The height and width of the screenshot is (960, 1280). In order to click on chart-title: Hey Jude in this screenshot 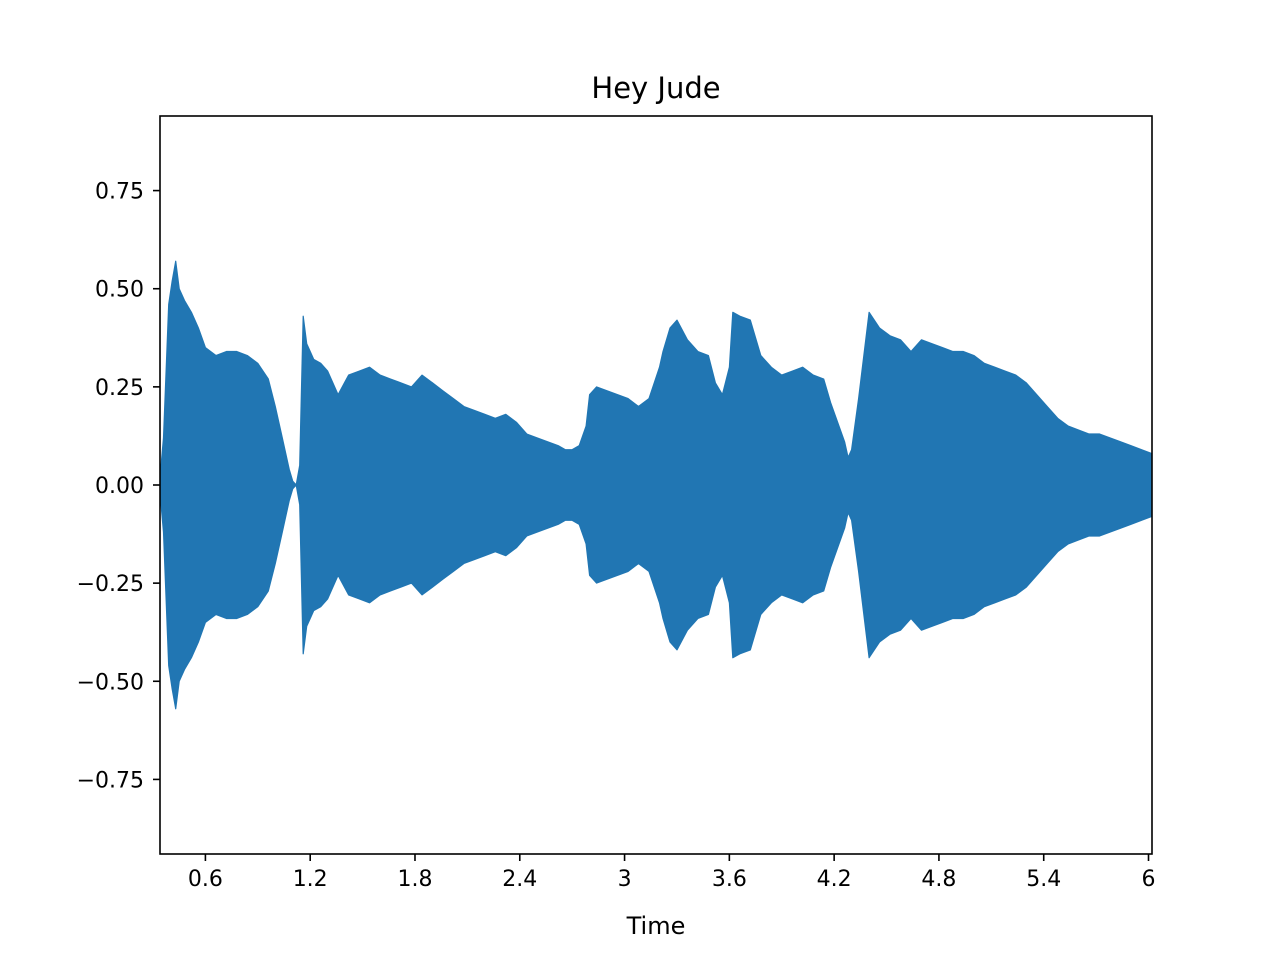, I will do `click(655, 88)`.